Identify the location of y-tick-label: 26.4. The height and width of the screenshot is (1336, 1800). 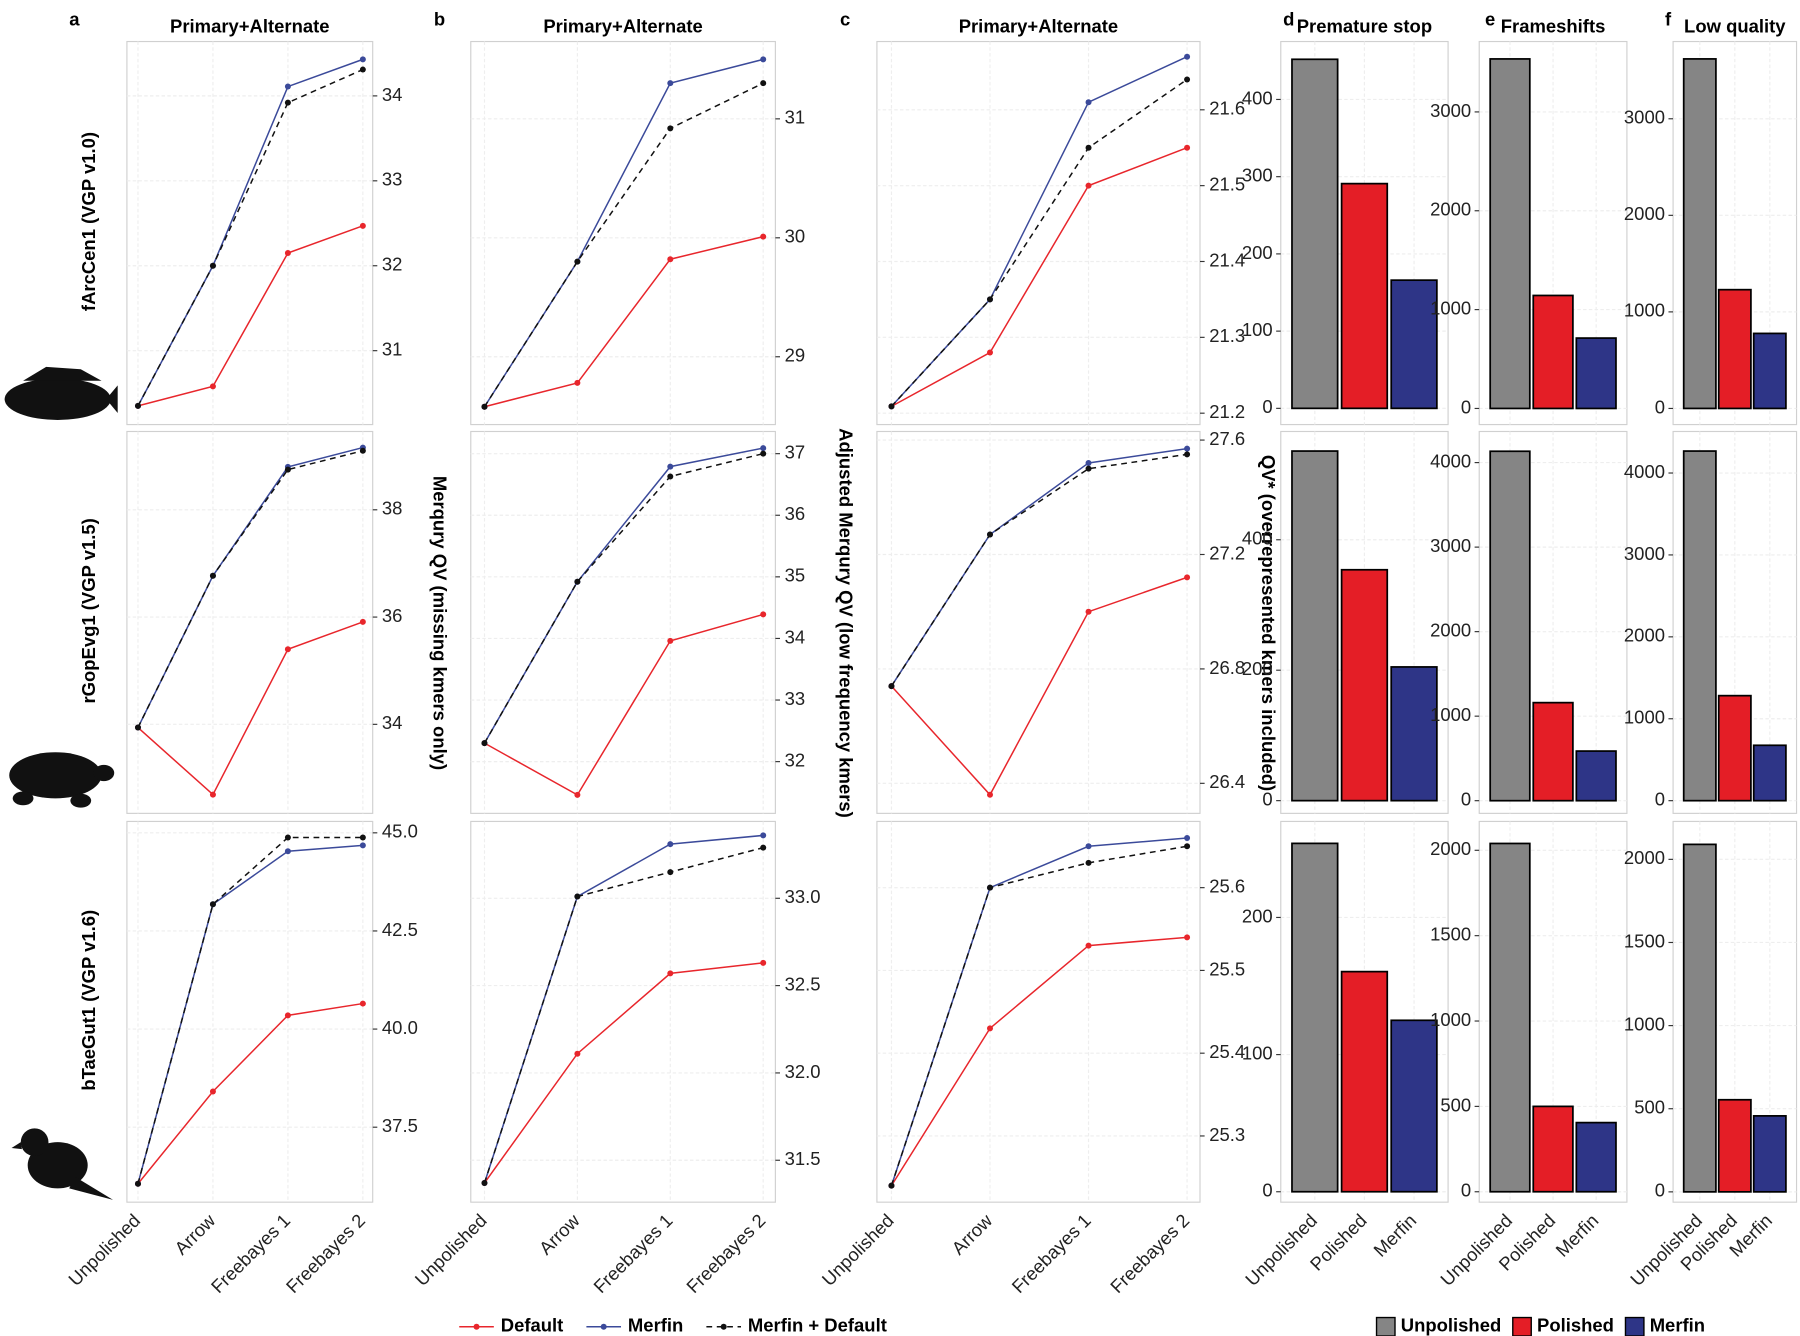
(1227, 781).